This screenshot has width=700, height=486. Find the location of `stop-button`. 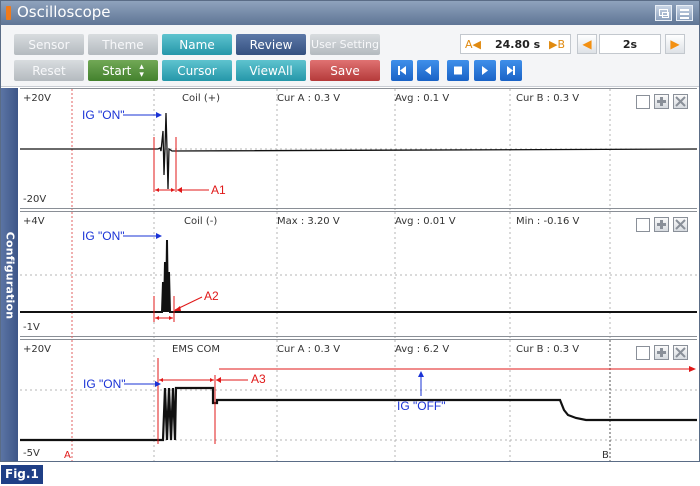

stop-button is located at coordinates (458, 70).